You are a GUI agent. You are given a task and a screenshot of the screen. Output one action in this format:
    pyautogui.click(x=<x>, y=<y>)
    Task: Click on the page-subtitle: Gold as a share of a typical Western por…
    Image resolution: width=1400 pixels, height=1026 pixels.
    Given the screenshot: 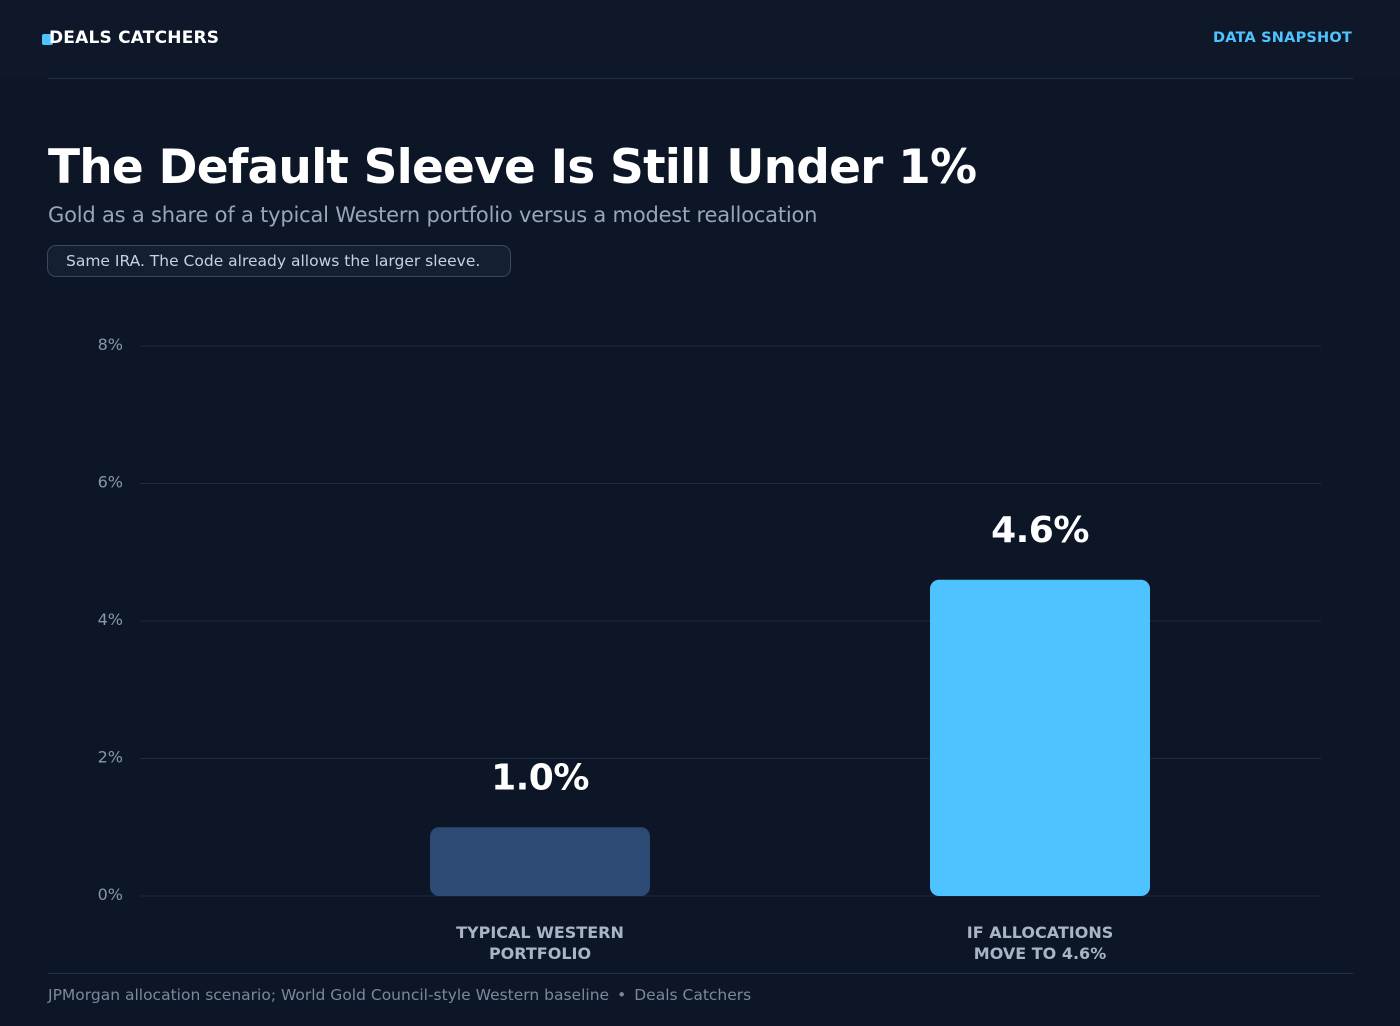 What is the action you would take?
    pyautogui.click(x=433, y=215)
    